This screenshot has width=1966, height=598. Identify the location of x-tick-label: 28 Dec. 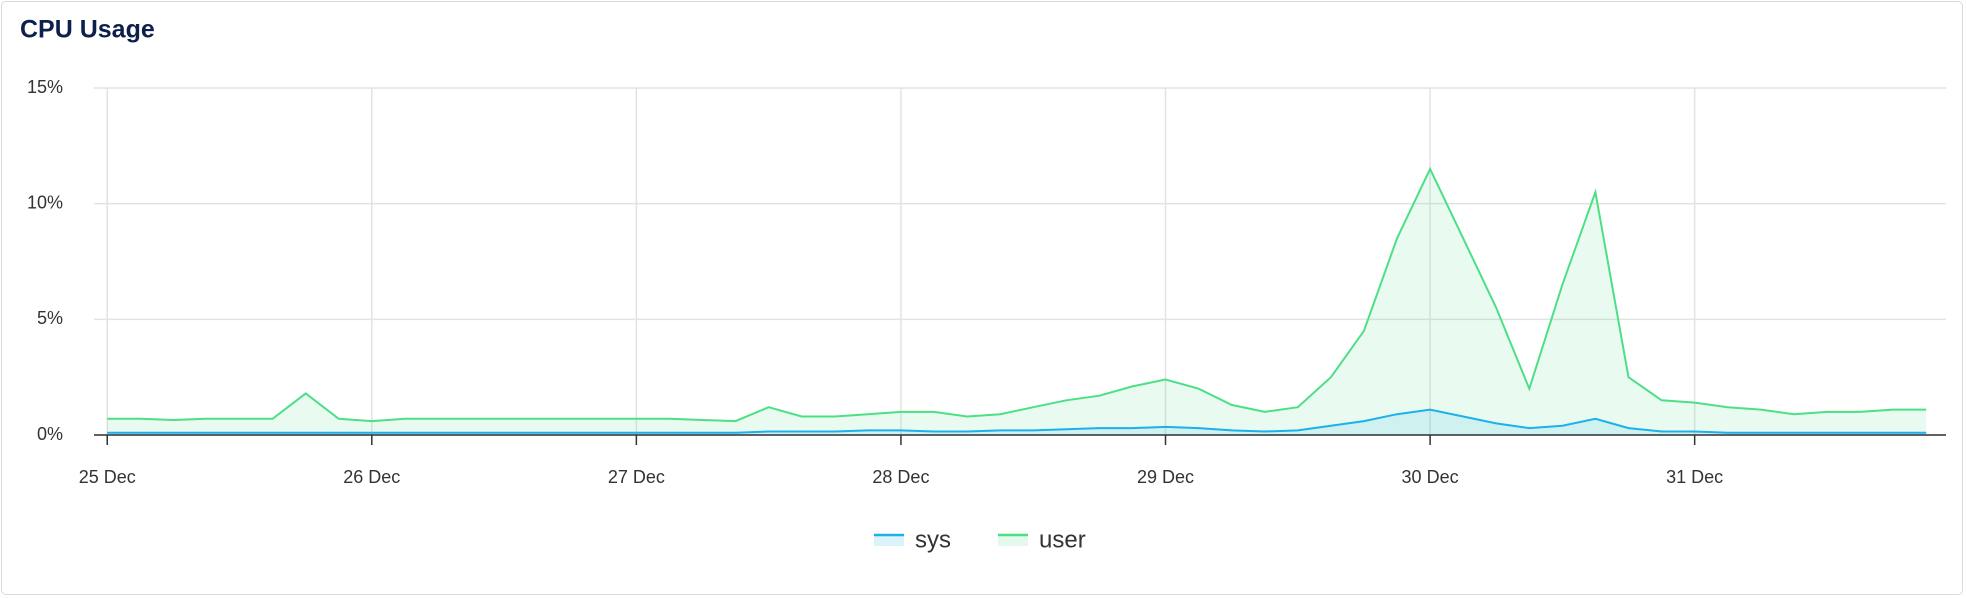
(900, 477).